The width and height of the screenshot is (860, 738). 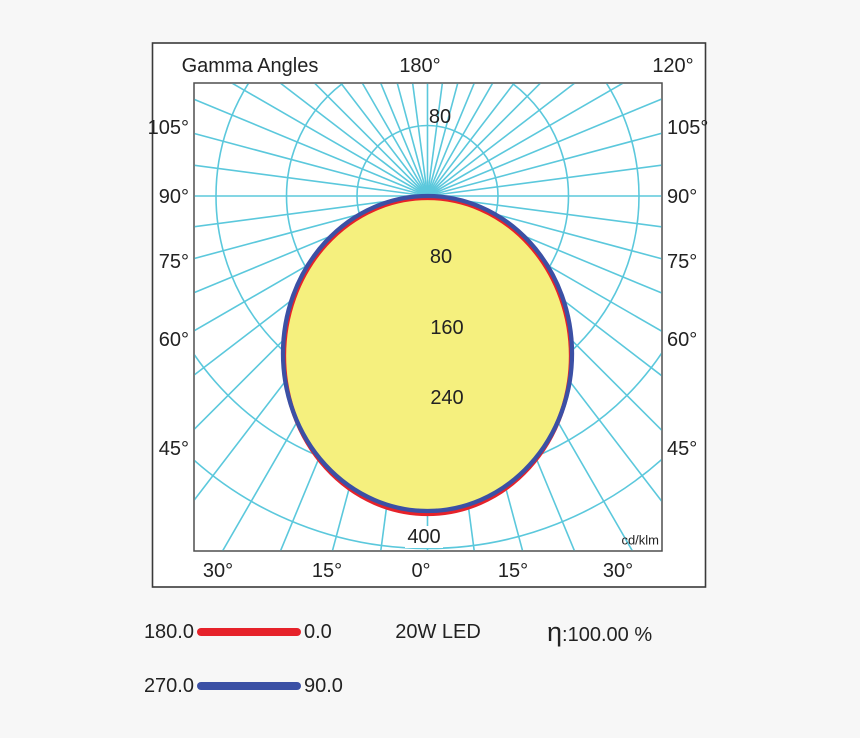 What do you see at coordinates (420, 571) in the screenshot?
I see `gamma-label-bottom-0: 0°` at bounding box center [420, 571].